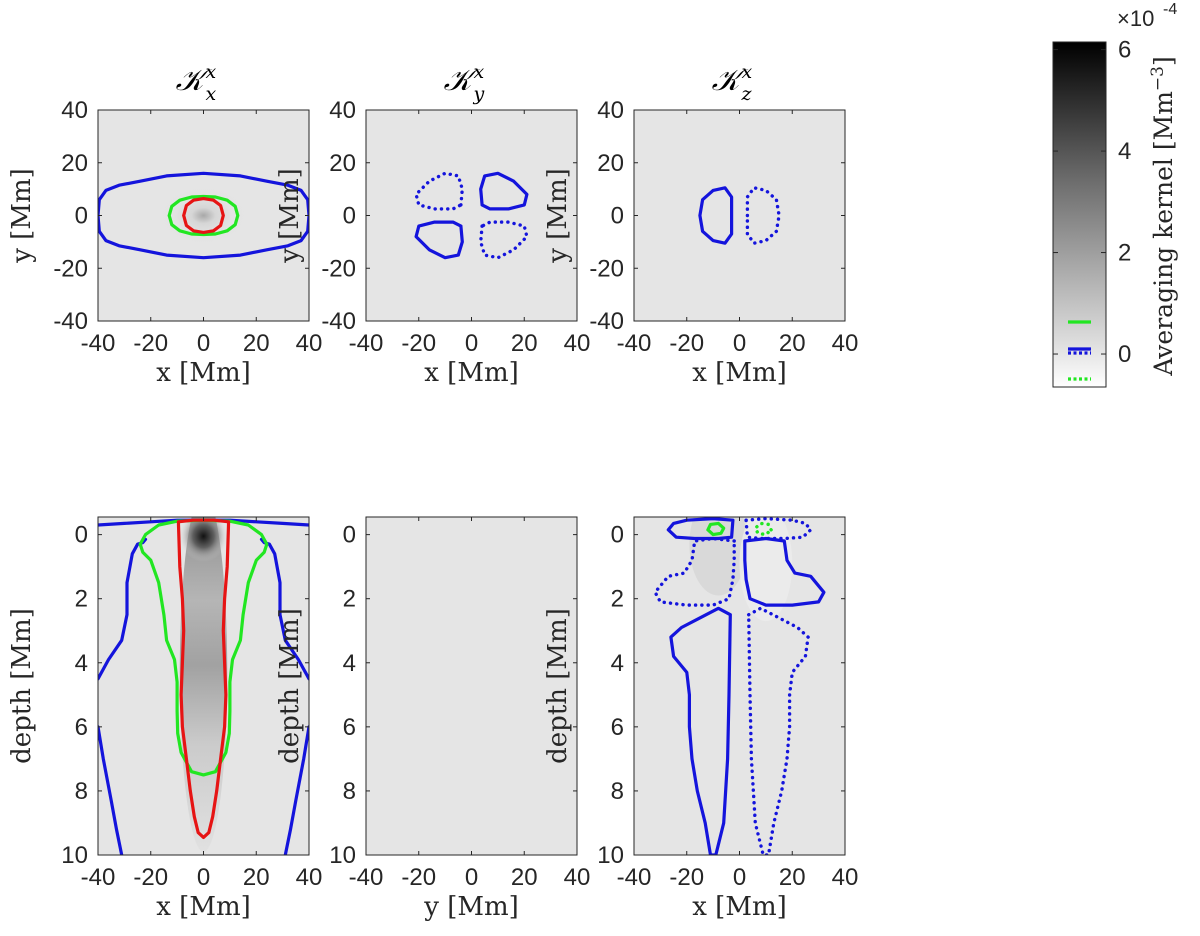 The image size is (1200, 936). I want to click on colorbar-tick-label: 0, so click(1124, 354).